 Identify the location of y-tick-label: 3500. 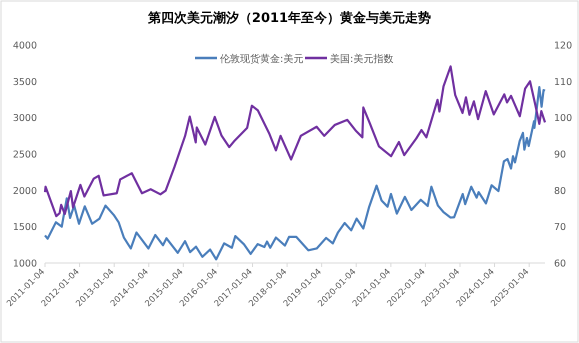
(24, 82).